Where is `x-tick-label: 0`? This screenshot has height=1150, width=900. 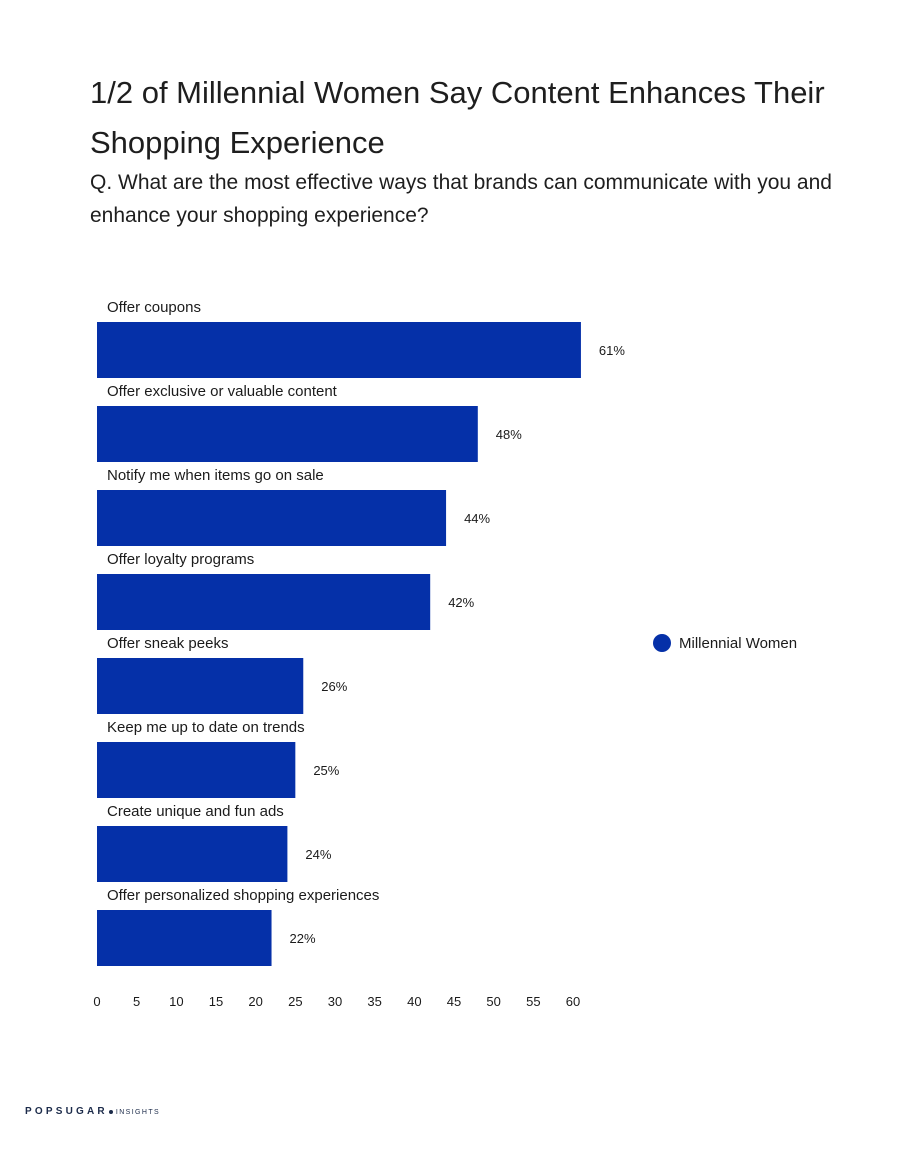
x-tick-label: 0 is located at coordinates (96, 1001).